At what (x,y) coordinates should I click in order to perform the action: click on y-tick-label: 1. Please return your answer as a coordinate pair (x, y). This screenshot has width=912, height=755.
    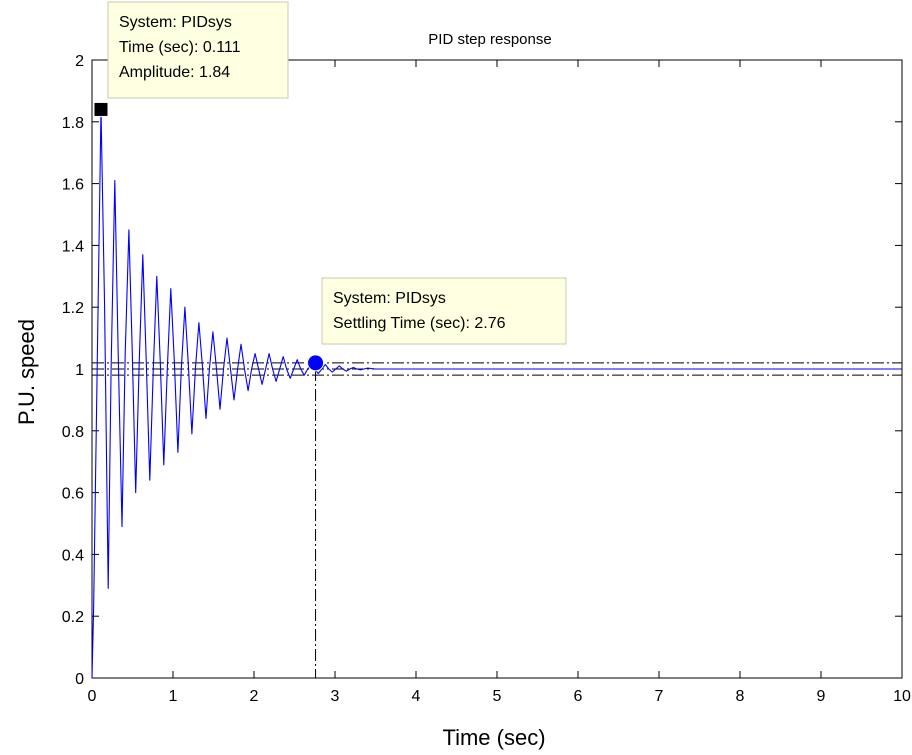
    Looking at the image, I should click on (79, 370).